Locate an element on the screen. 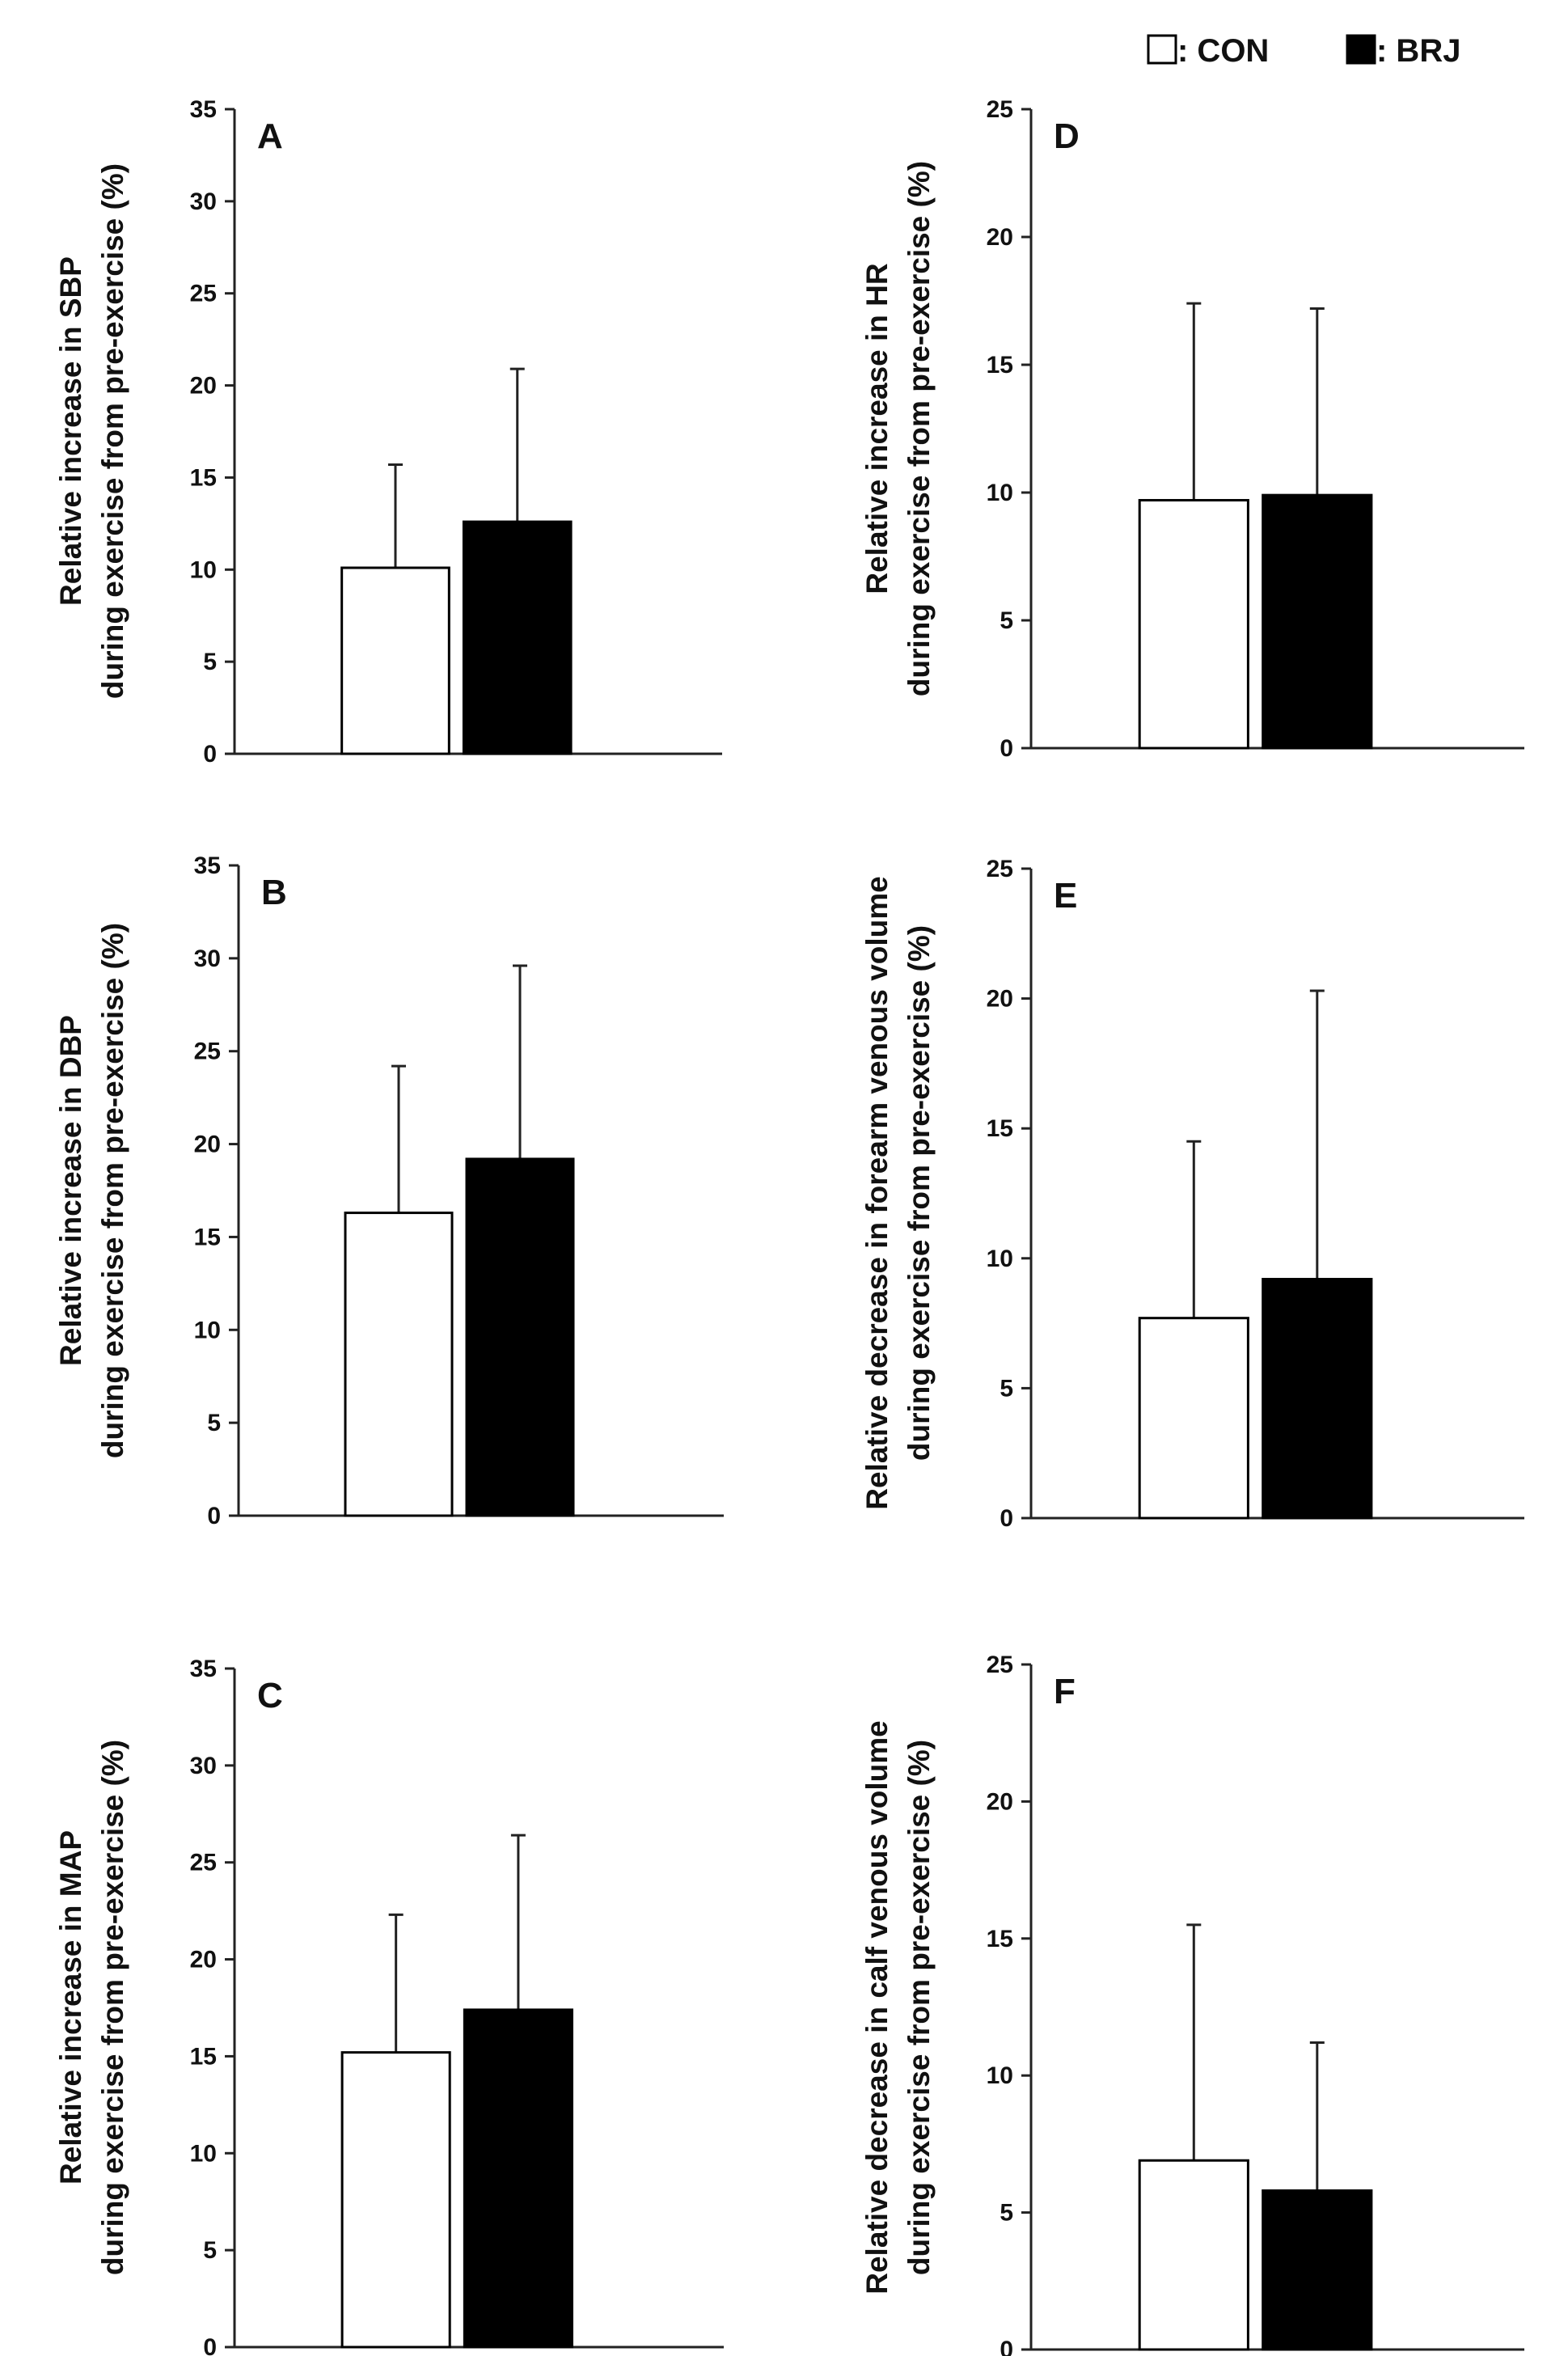  y-tick-label-c: 5 is located at coordinates (210, 2250).